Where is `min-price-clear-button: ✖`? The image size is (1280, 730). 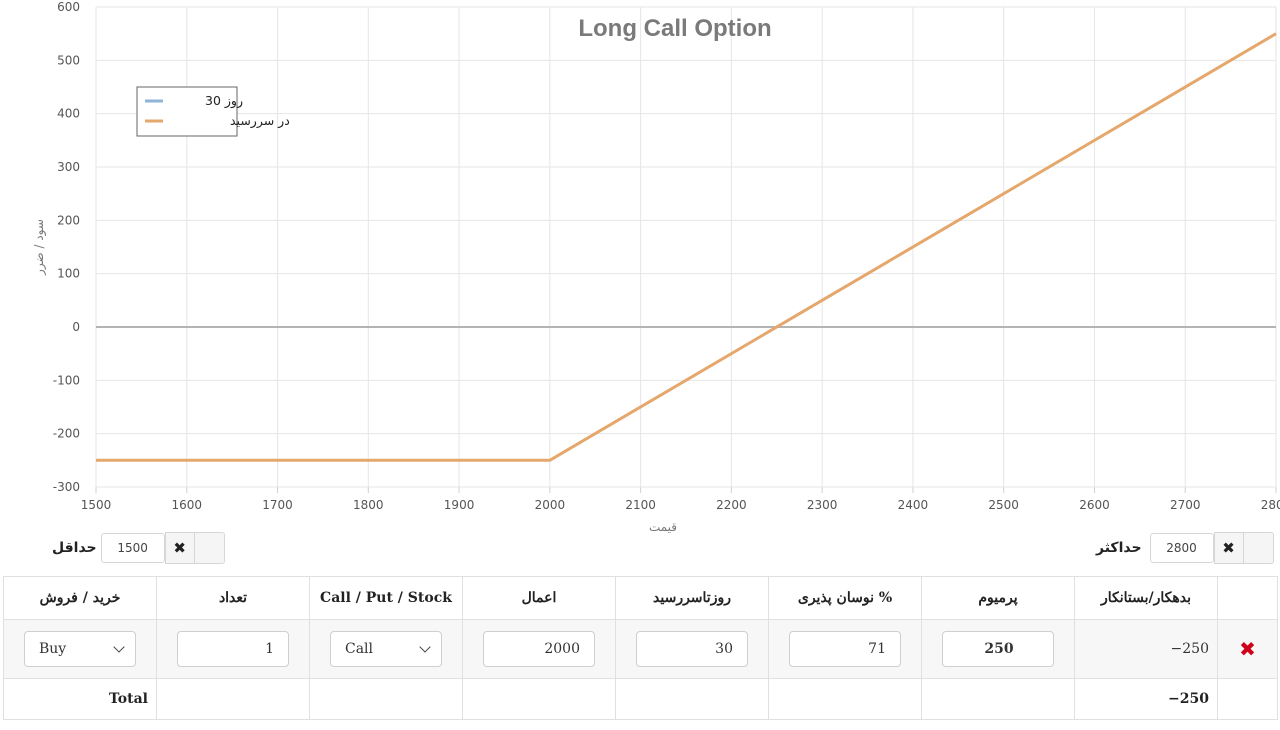 min-price-clear-button: ✖ is located at coordinates (179, 548).